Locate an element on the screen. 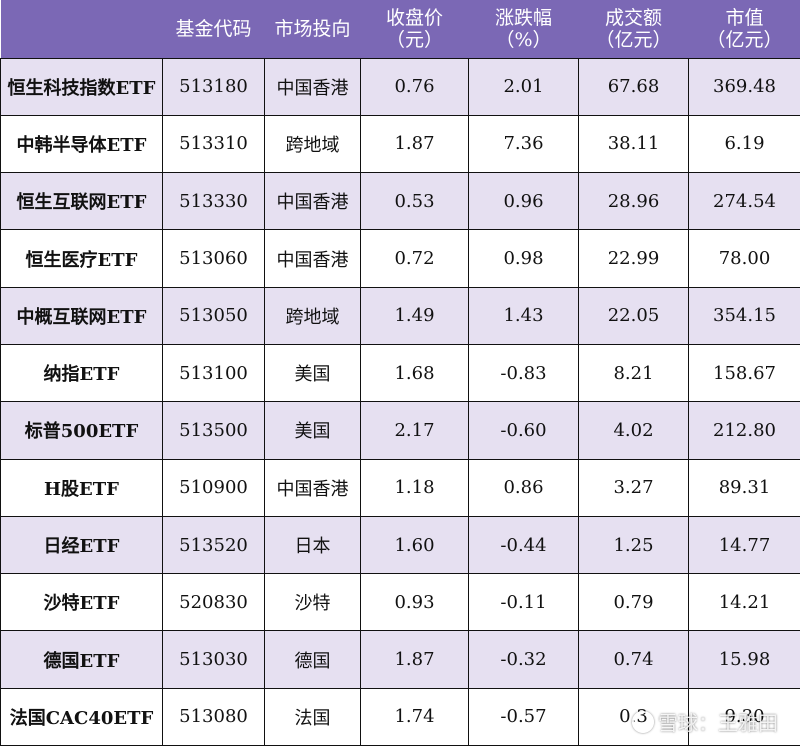  header-cap-unit: （亿元） is located at coordinates (744, 39).